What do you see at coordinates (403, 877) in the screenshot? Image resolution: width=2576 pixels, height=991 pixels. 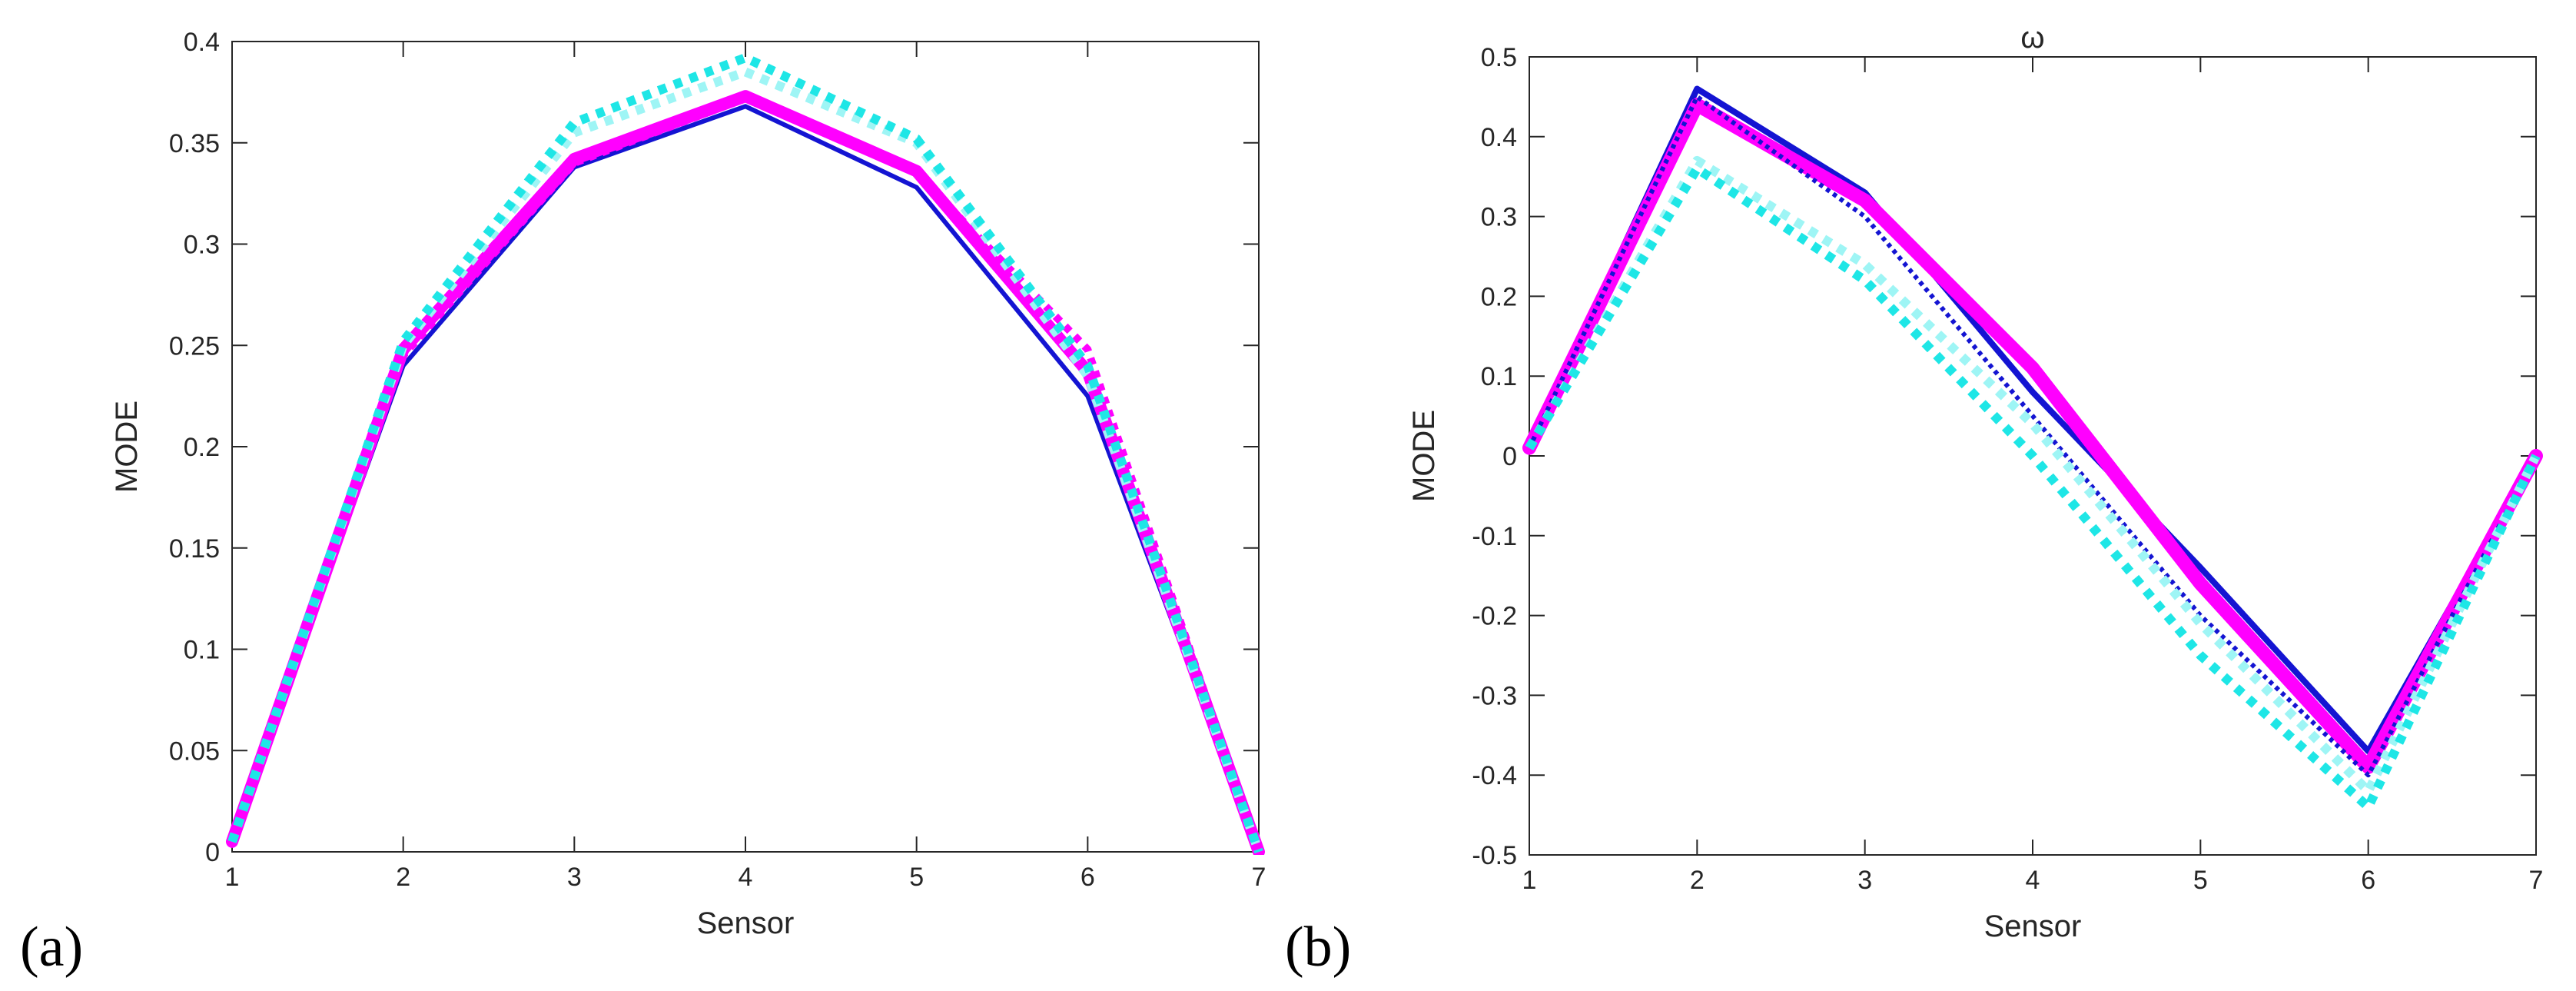 I see `chart1-x-tick-label: 2` at bounding box center [403, 877].